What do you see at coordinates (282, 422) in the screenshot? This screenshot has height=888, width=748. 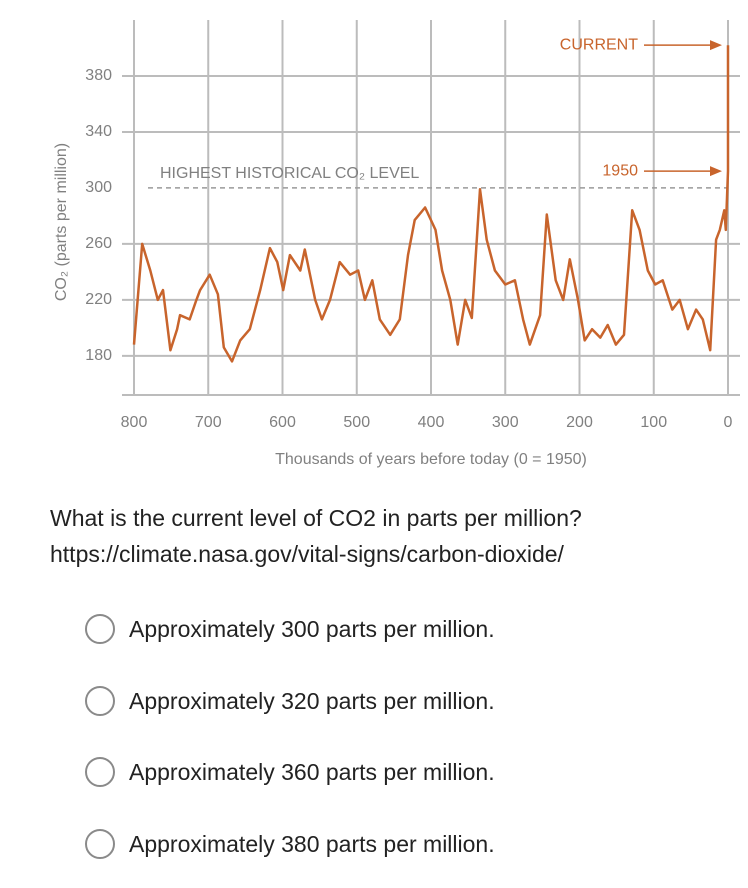 I see `x-tick-label: 600` at bounding box center [282, 422].